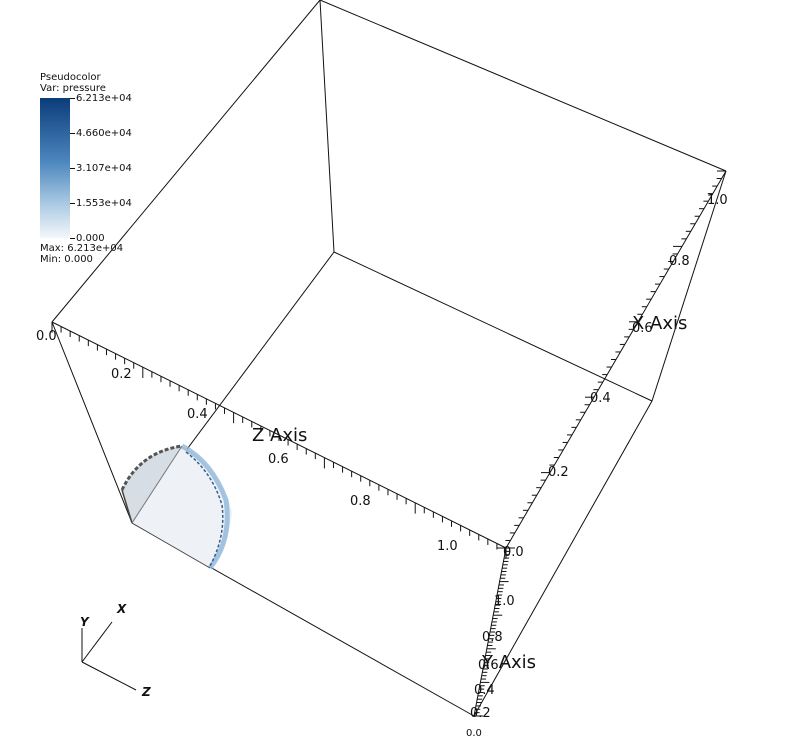 This screenshot has height=738, width=798. Describe the element at coordinates (121, 374) in the screenshot. I see `z-tick-label: 0.2` at that location.